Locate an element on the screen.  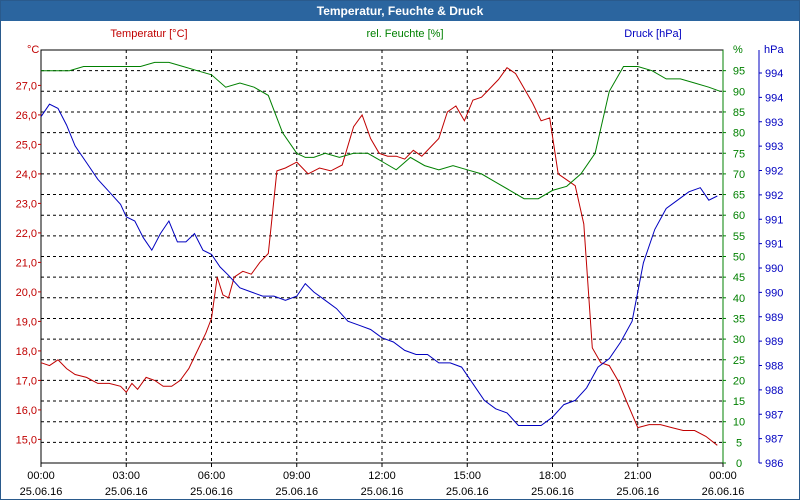
x-tick-label-date: 26.06.16 is located at coordinates (723, 492).